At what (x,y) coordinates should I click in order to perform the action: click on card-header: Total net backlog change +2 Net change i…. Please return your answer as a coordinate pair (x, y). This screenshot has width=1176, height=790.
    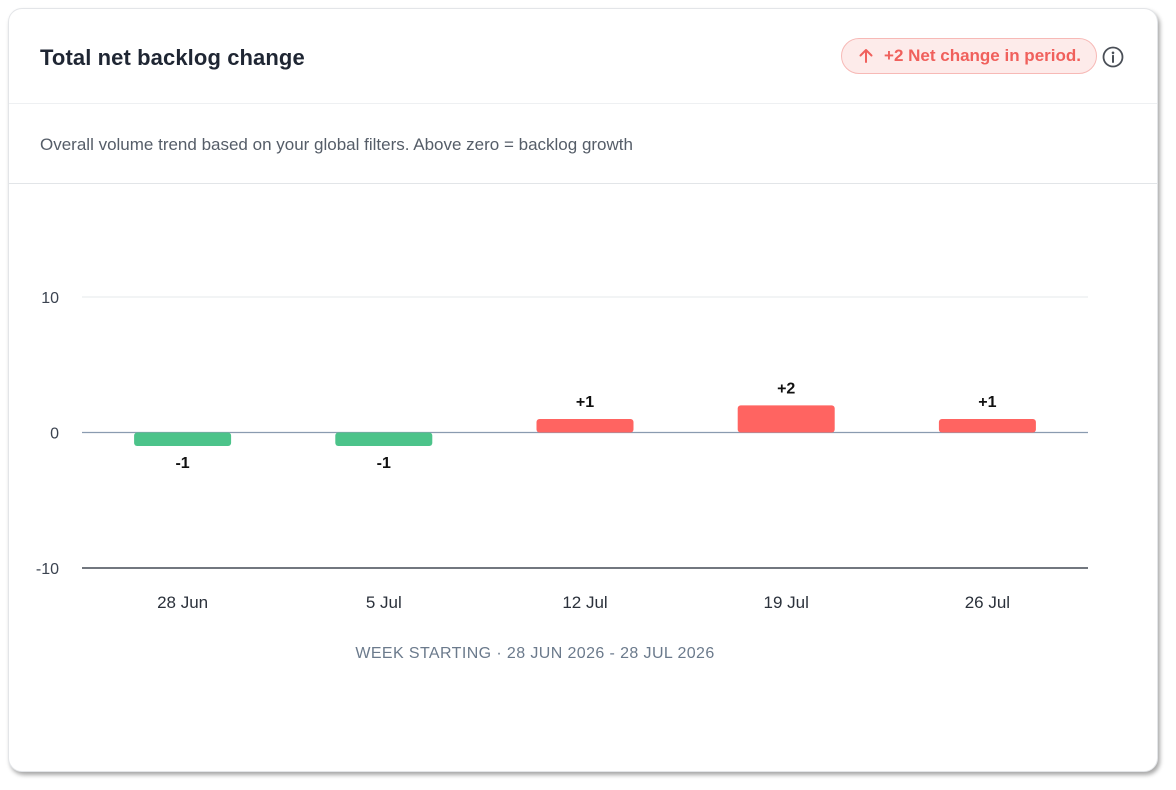
    Looking at the image, I should click on (583, 56).